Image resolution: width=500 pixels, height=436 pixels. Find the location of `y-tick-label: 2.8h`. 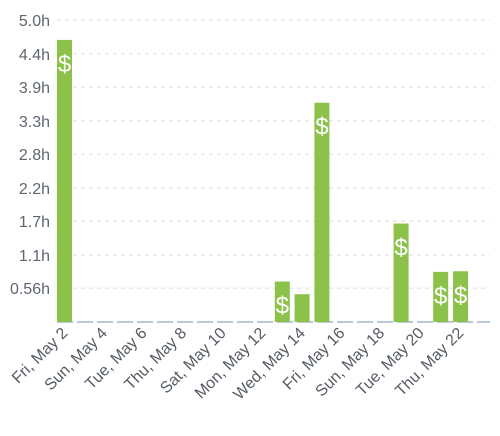

y-tick-label: 2.8h is located at coordinates (34, 155).